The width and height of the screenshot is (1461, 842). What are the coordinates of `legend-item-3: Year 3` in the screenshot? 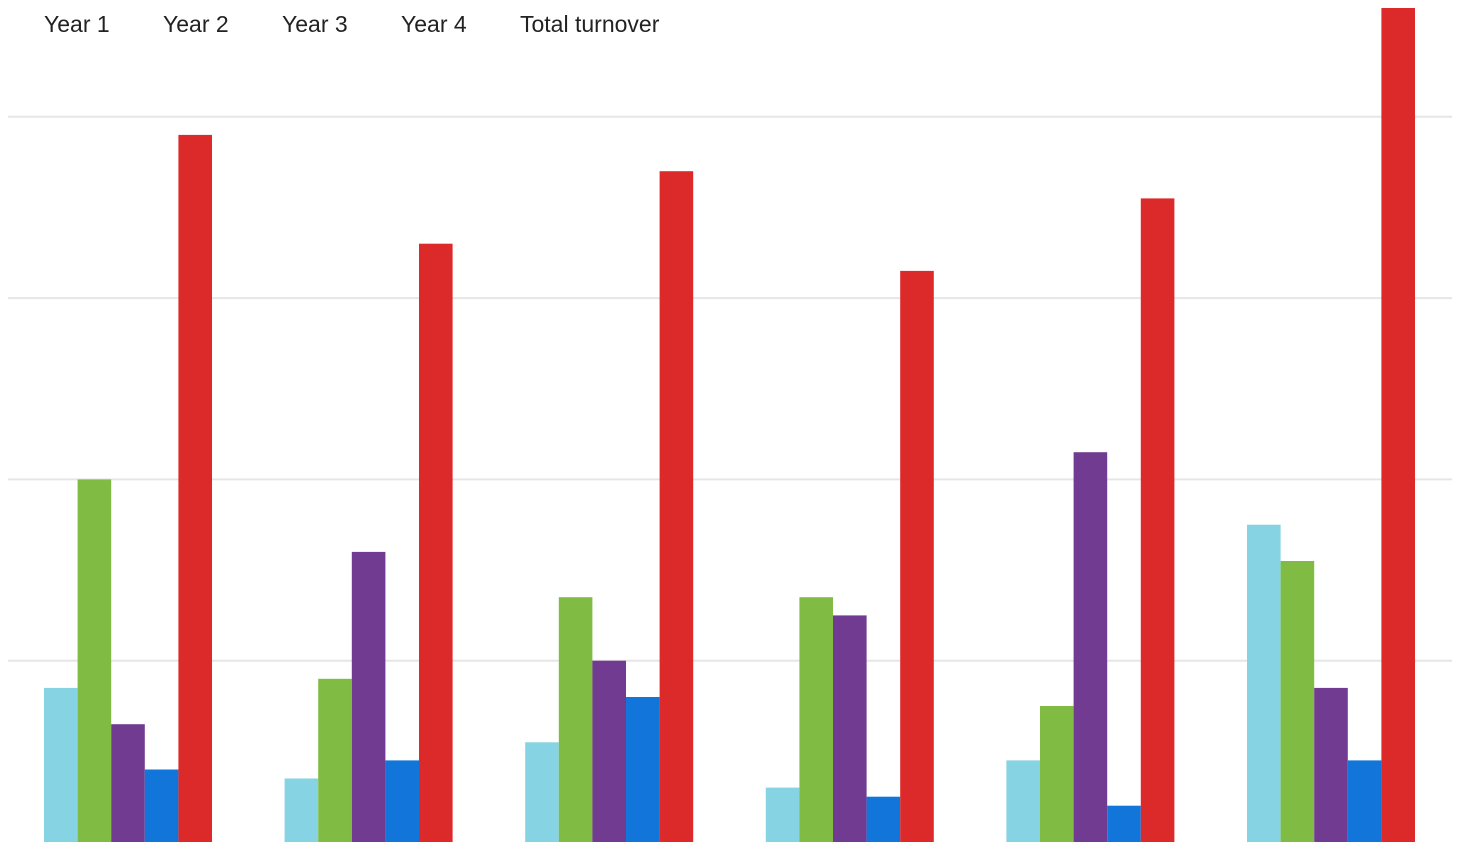 It's located at (315, 24).